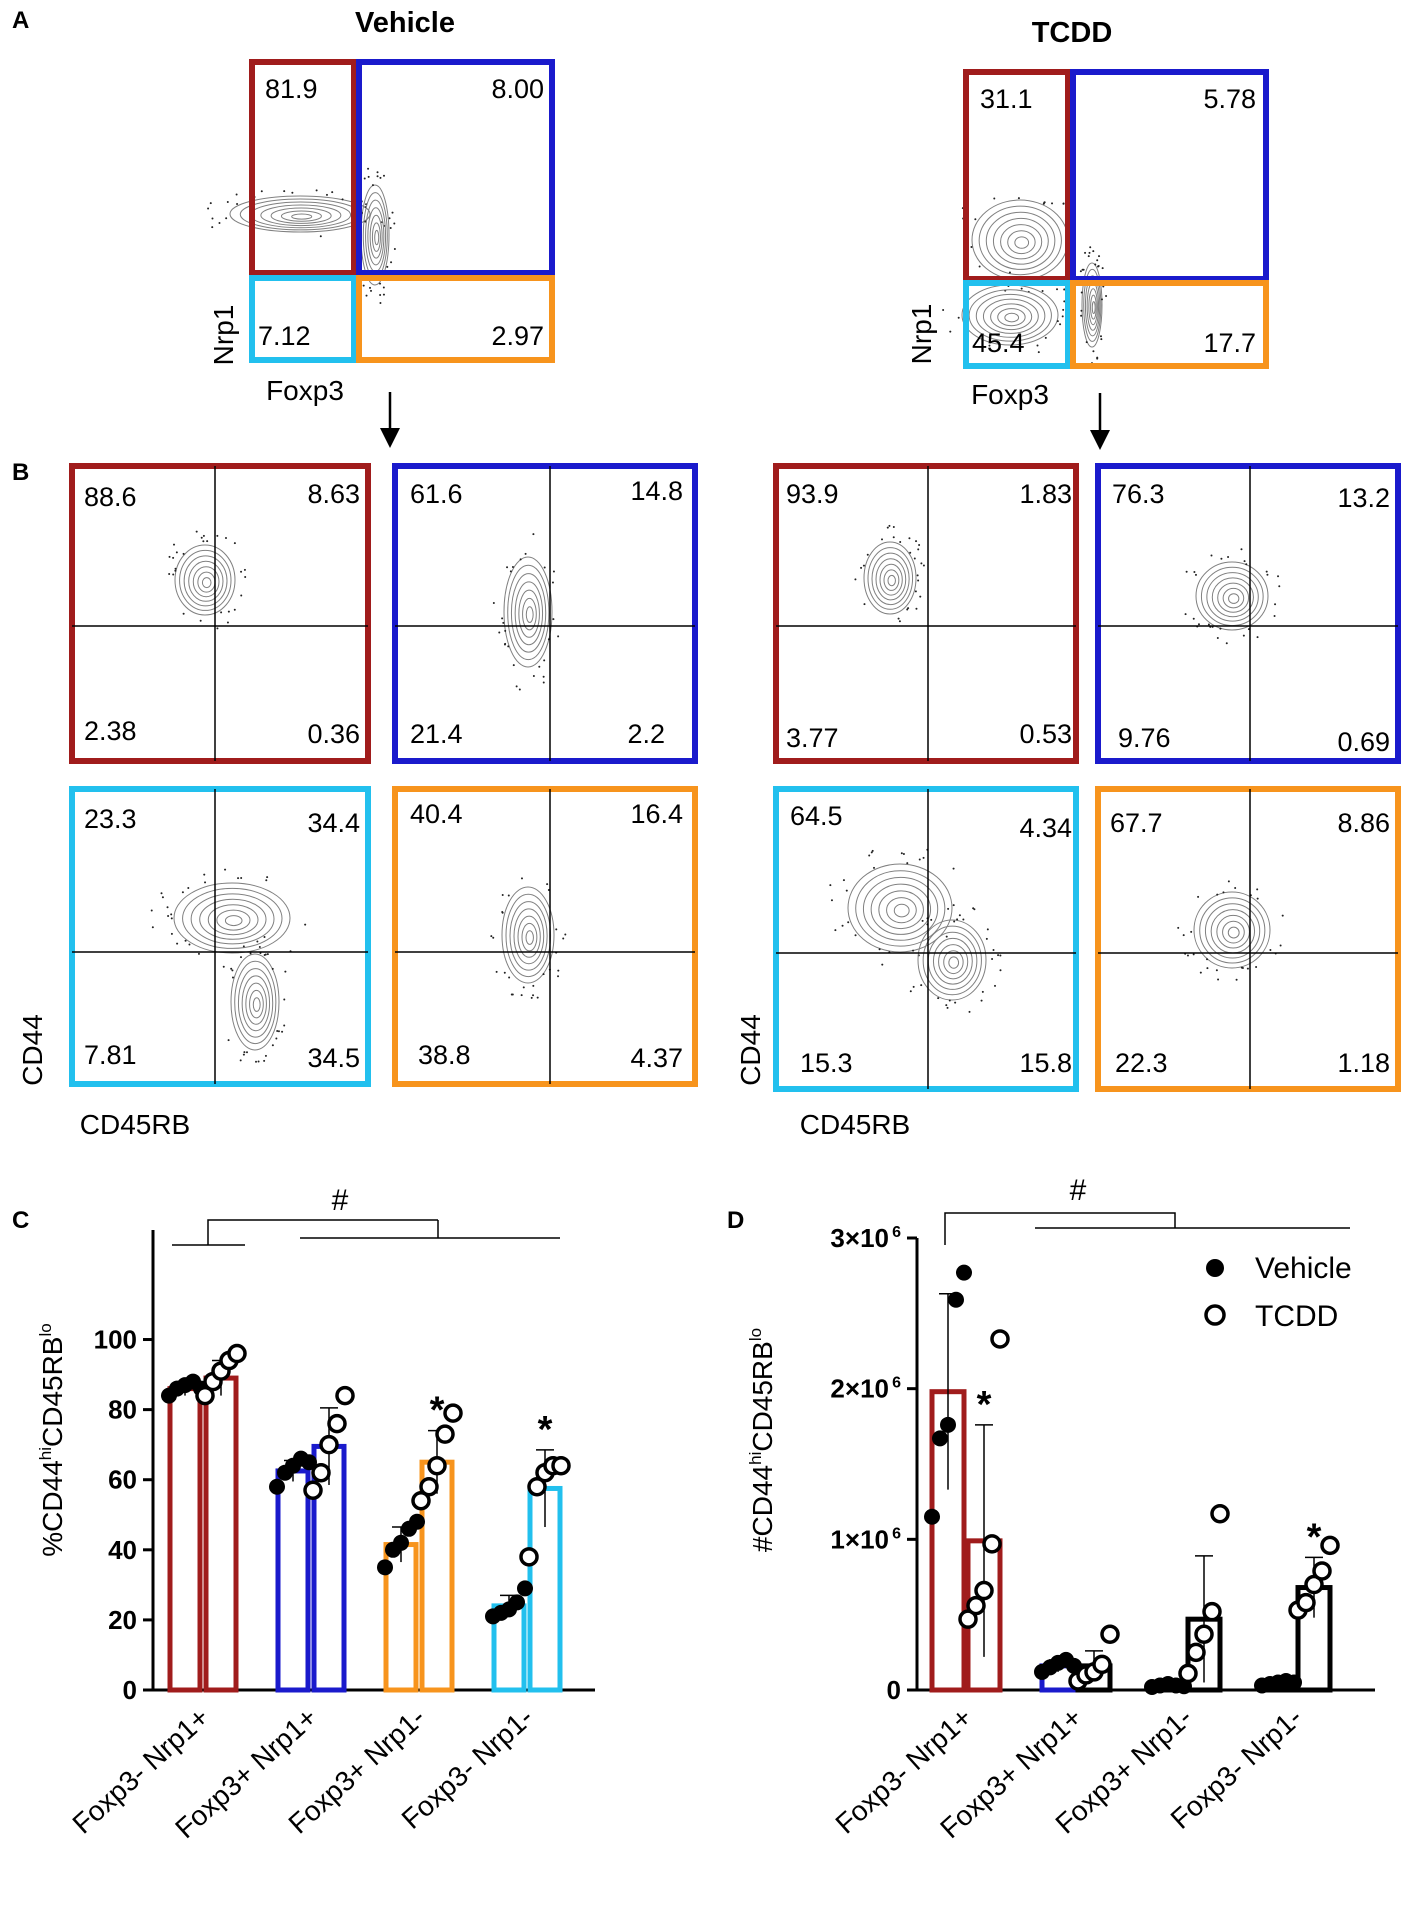 This screenshot has height=1908, width=1417. What do you see at coordinates (444, 1055) in the screenshot?
I see `quadrant-value: 38.8` at bounding box center [444, 1055].